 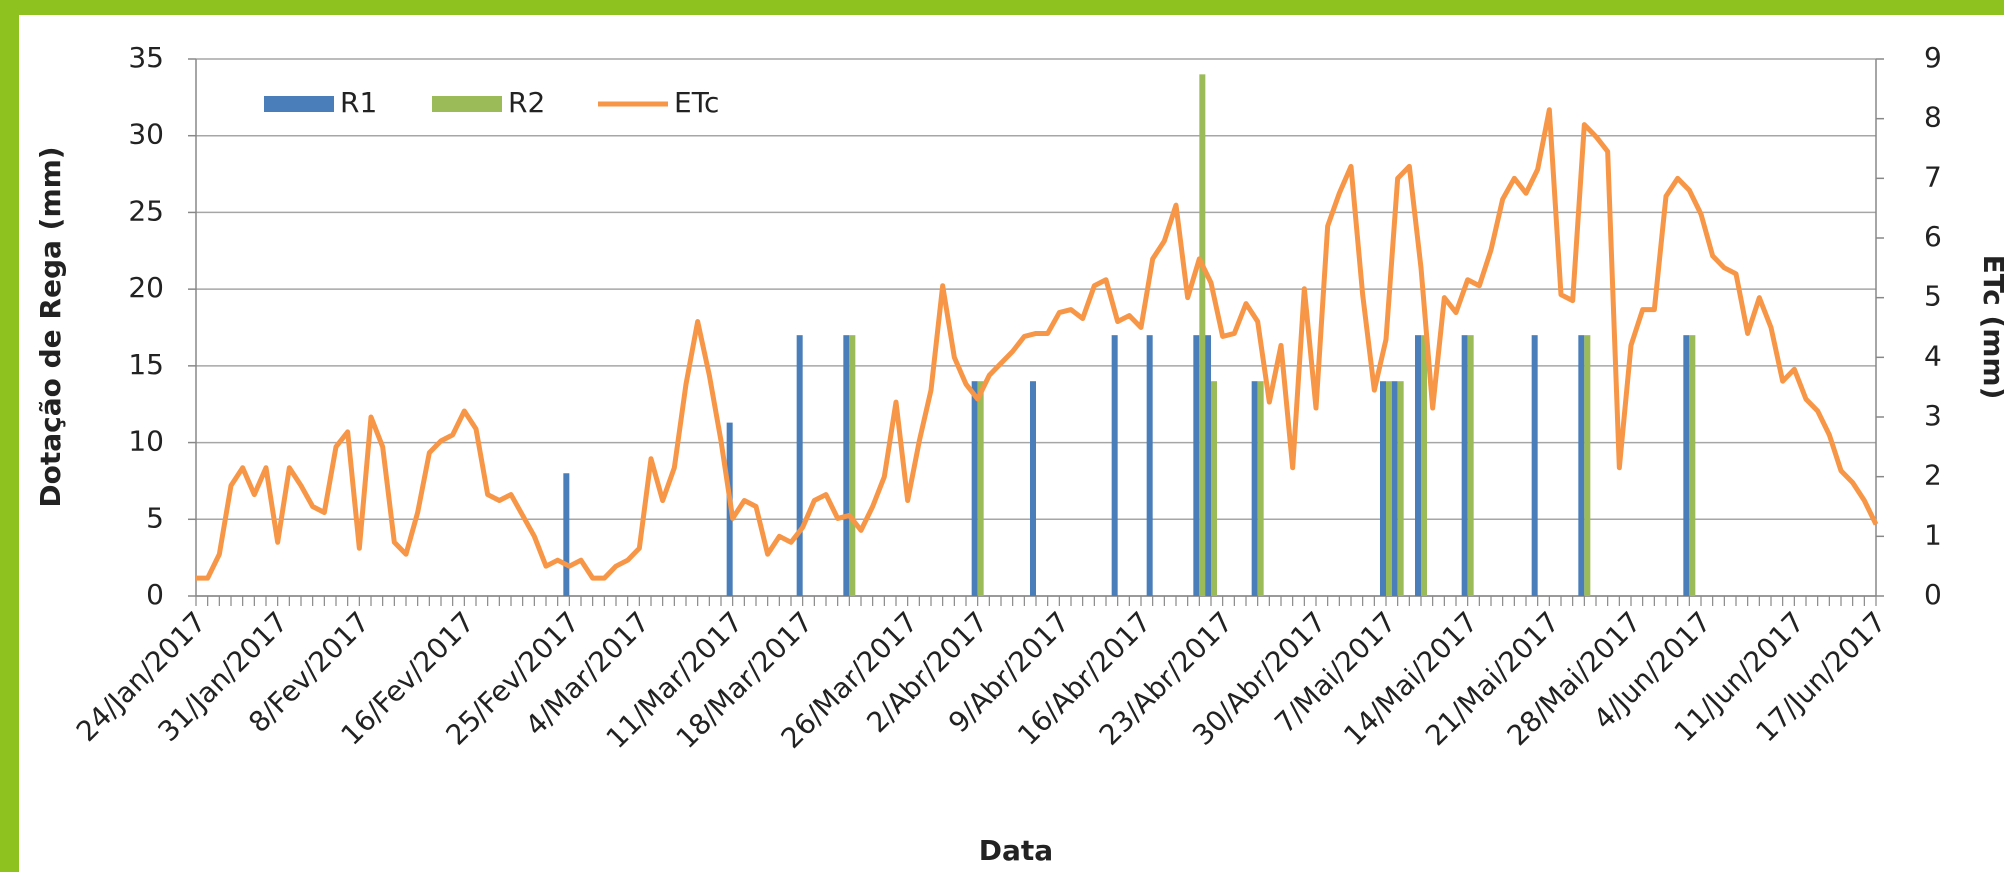 What do you see at coordinates (1933, 236) in the screenshot?
I see `y2-tick-label: 6` at bounding box center [1933, 236].